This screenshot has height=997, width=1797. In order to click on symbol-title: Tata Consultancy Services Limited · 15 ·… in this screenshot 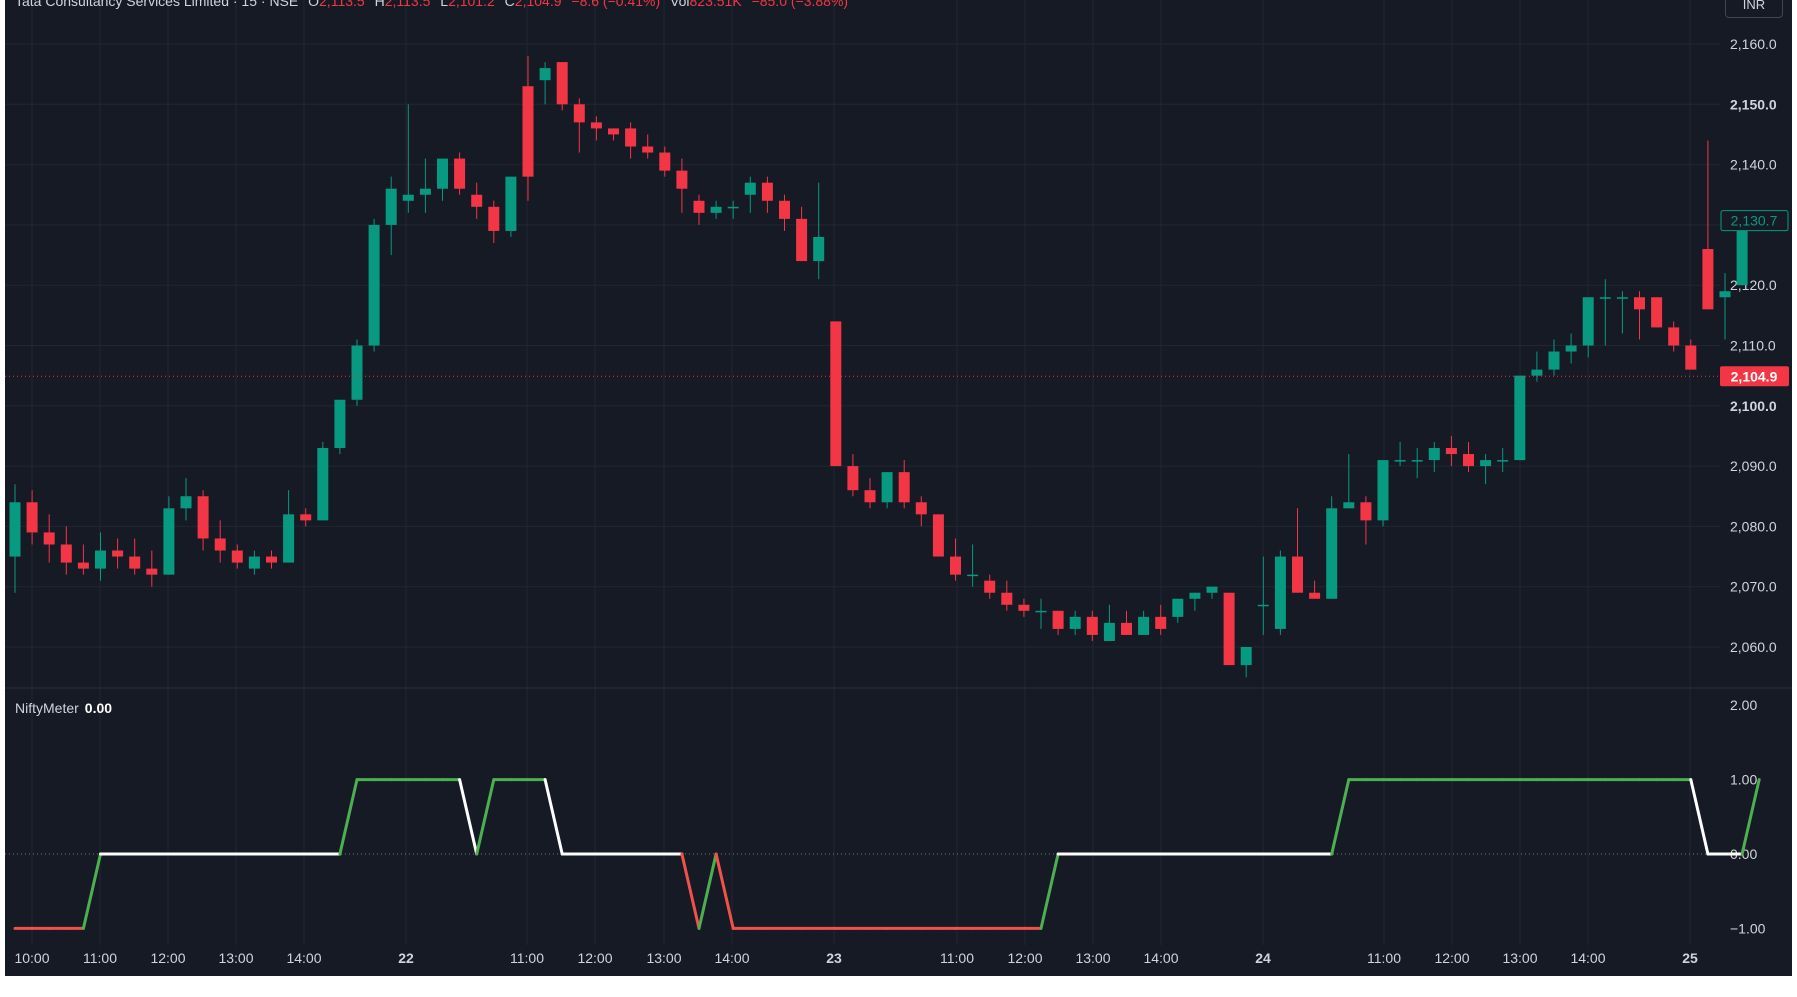, I will do `click(157, 4)`.